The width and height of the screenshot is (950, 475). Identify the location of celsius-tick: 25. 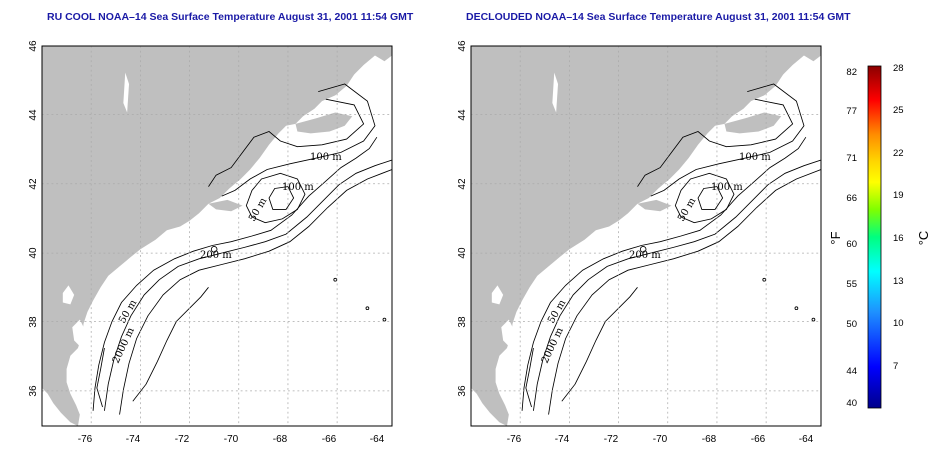
(898, 110).